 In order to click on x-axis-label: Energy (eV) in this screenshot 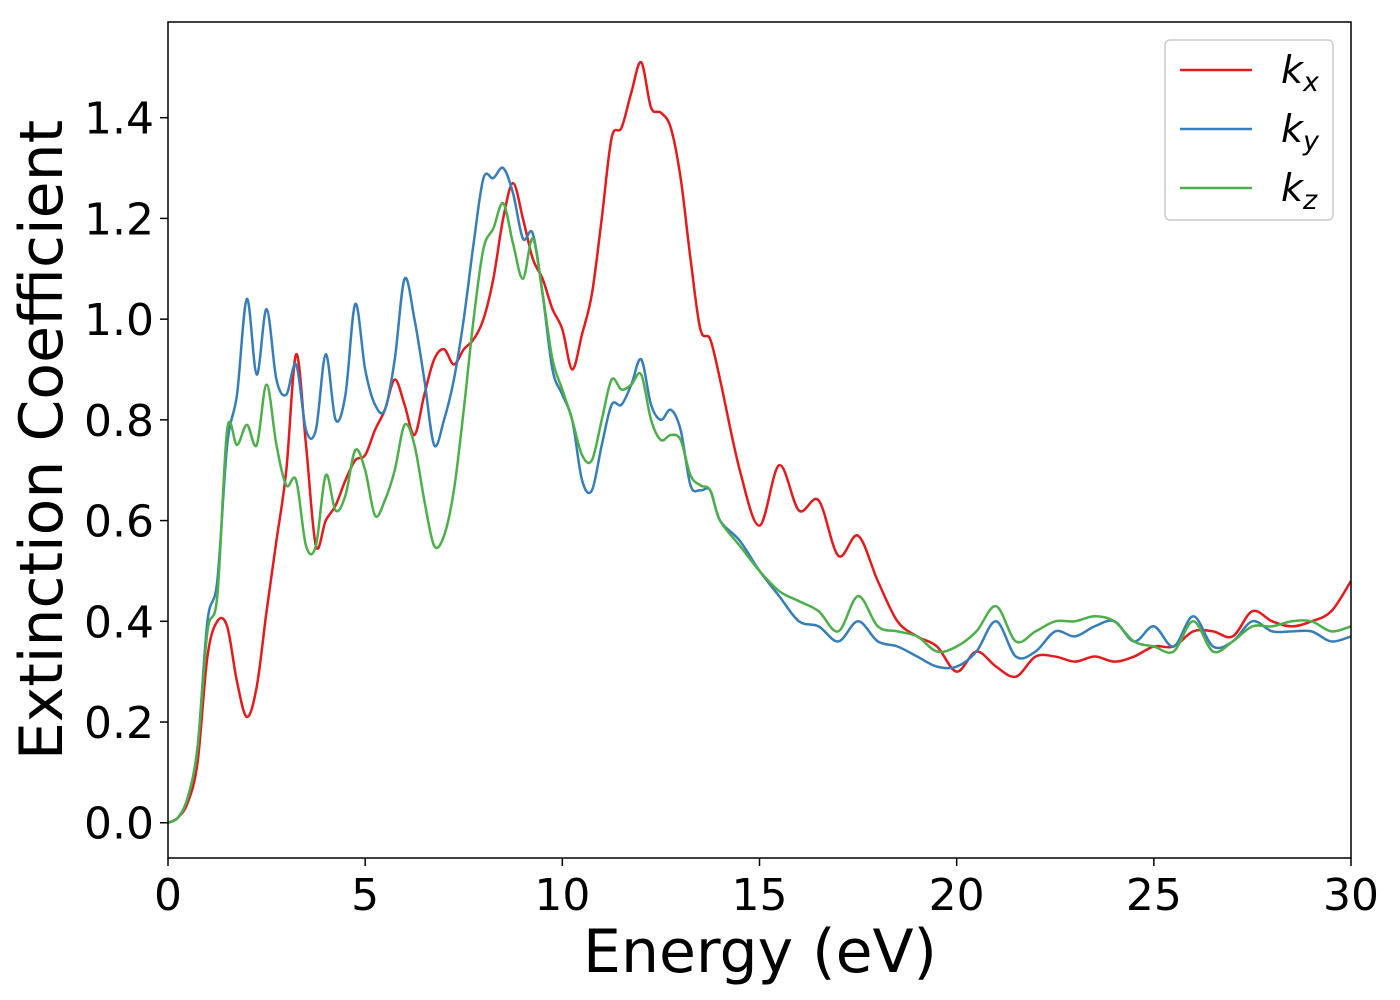, I will do `click(760, 952)`.